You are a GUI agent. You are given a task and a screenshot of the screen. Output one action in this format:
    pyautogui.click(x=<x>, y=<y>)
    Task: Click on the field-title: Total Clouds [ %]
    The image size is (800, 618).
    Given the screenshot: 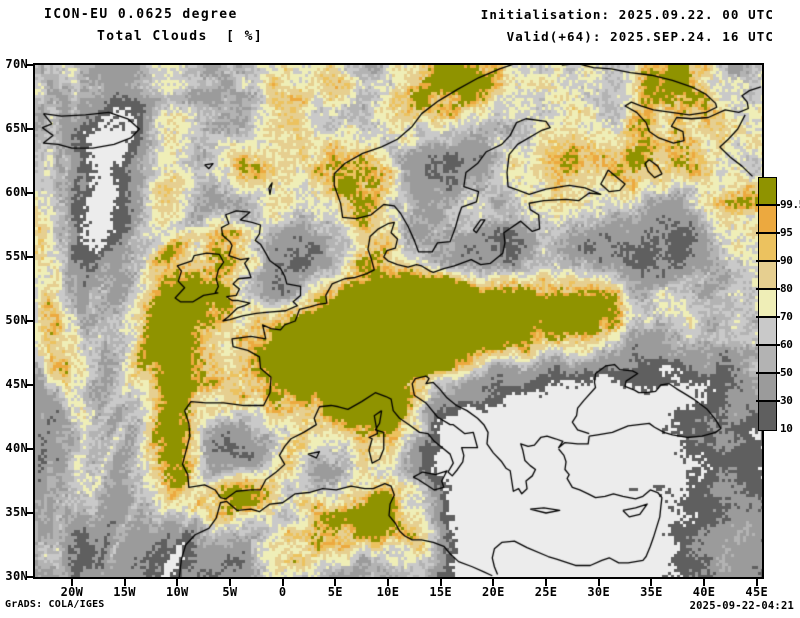 What is the action you would take?
    pyautogui.click(x=180, y=36)
    